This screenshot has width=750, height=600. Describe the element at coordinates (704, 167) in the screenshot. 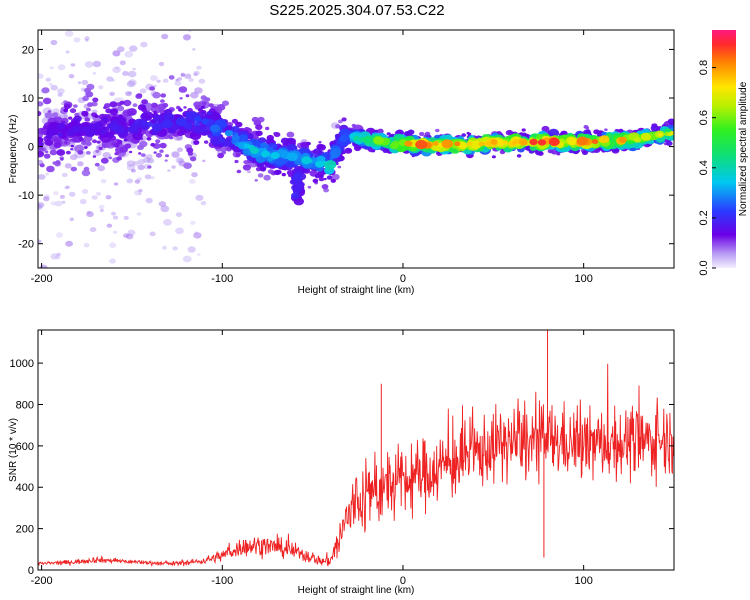

I see `colorbar-tick-label: 0.4` at that location.